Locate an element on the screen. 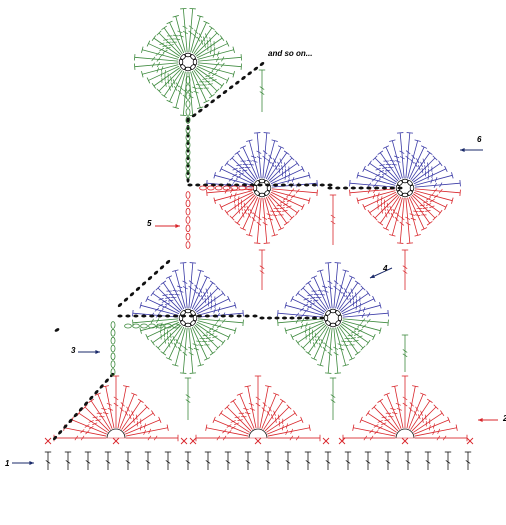  red-chain-row5 is located at coordinates (188, 220).